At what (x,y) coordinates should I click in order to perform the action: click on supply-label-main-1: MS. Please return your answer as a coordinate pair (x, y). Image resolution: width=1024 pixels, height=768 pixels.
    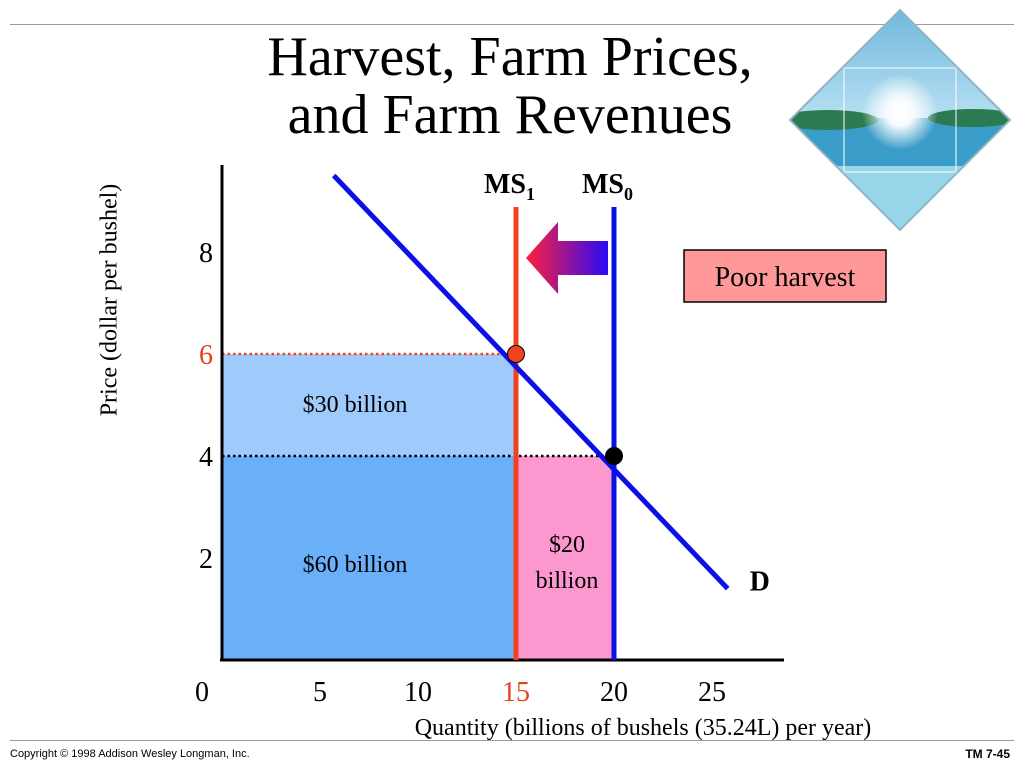
    Looking at the image, I should click on (505, 184).